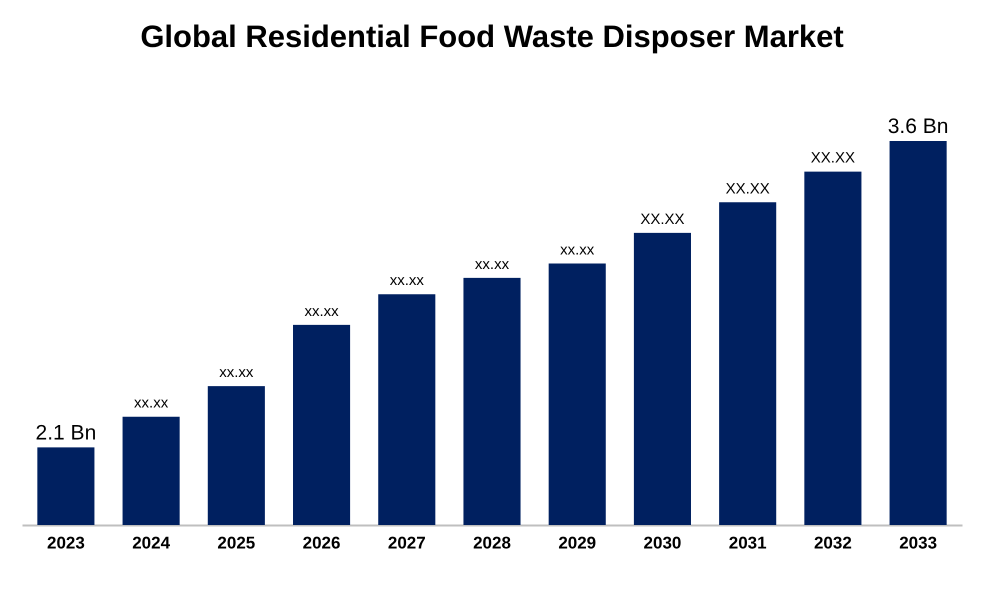  What do you see at coordinates (918, 543) in the screenshot?
I see `x-tick-label: 2033` at bounding box center [918, 543].